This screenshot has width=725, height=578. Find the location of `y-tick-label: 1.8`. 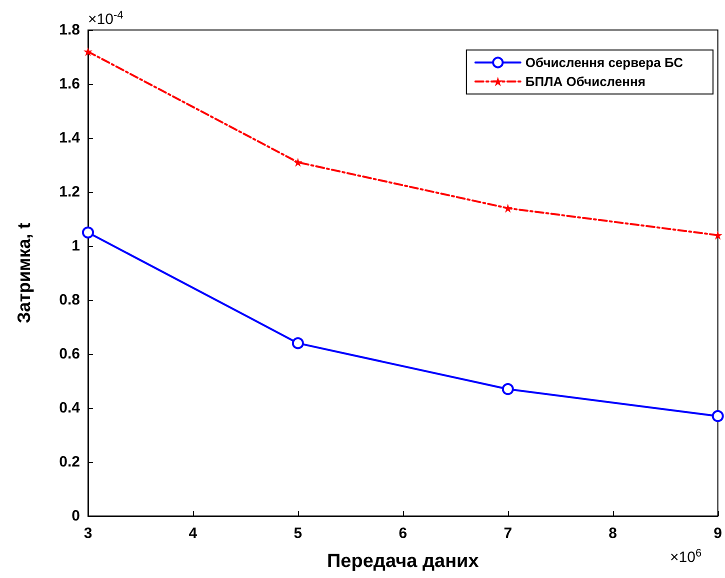

y-tick-label: 1.8 is located at coordinates (69, 30).